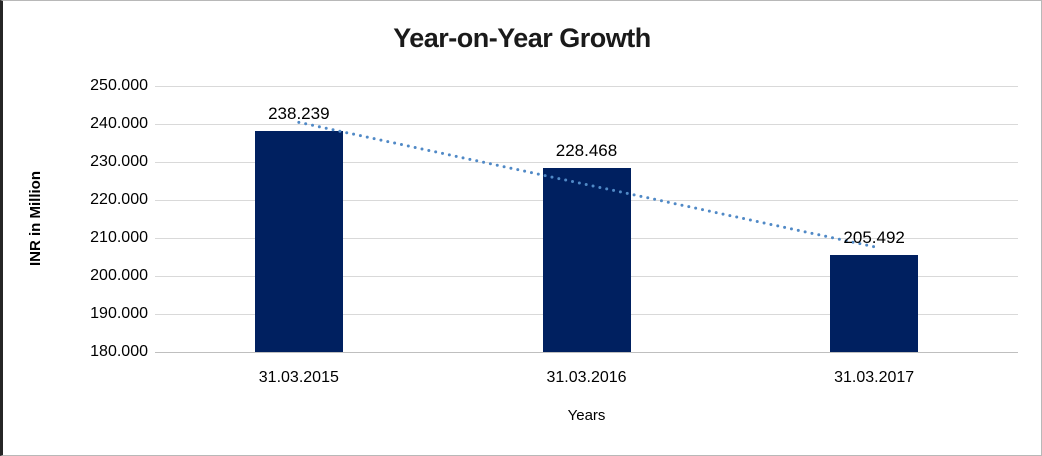  What do you see at coordinates (119, 199) in the screenshot?
I see `y-tick-label: 220.000` at bounding box center [119, 199].